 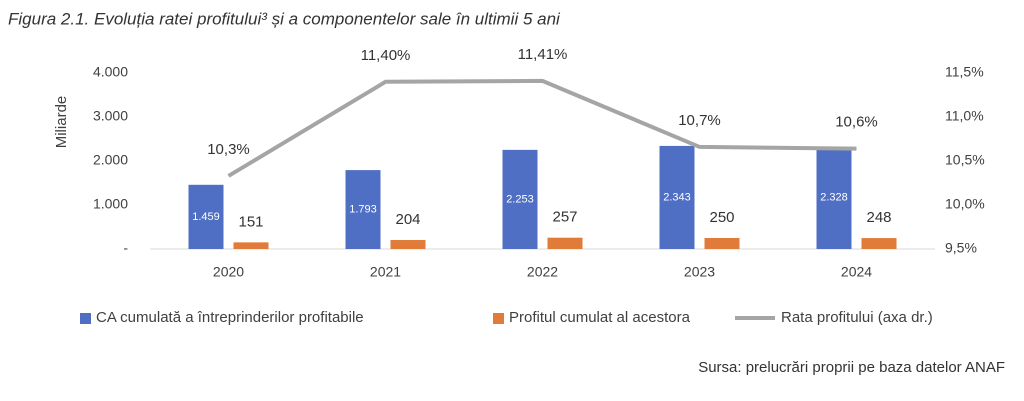 What do you see at coordinates (721, 217) in the screenshot?
I see `data-label: 250` at bounding box center [721, 217].